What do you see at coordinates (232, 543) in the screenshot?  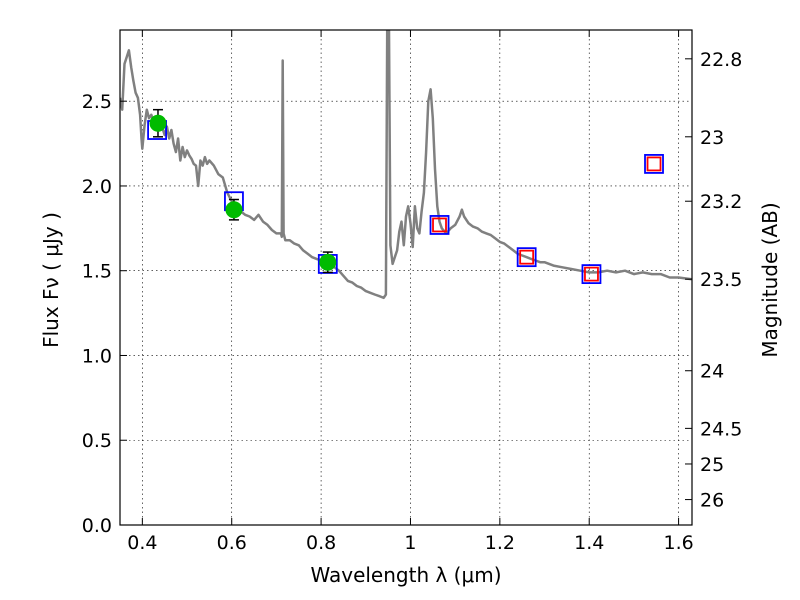 I see `x-tick-label: 0.6` at bounding box center [232, 543].